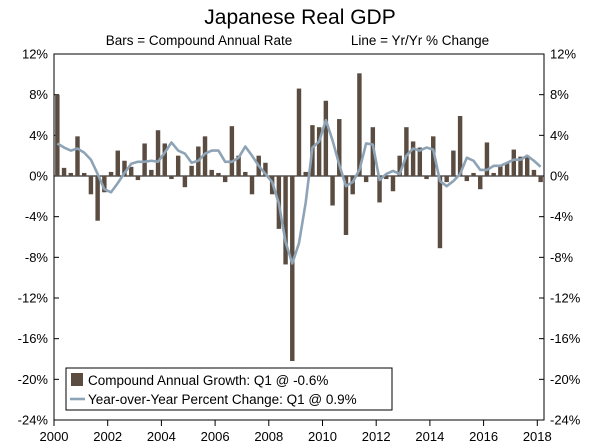  I want to click on x-tick-label: 2018, so click(537, 436).